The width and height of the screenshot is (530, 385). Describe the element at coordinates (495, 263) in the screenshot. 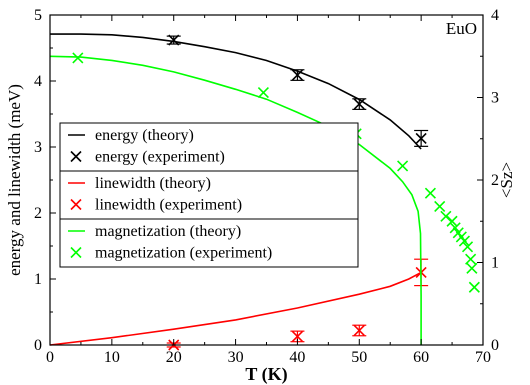

I see `right-y-tick-label: 1` at that location.